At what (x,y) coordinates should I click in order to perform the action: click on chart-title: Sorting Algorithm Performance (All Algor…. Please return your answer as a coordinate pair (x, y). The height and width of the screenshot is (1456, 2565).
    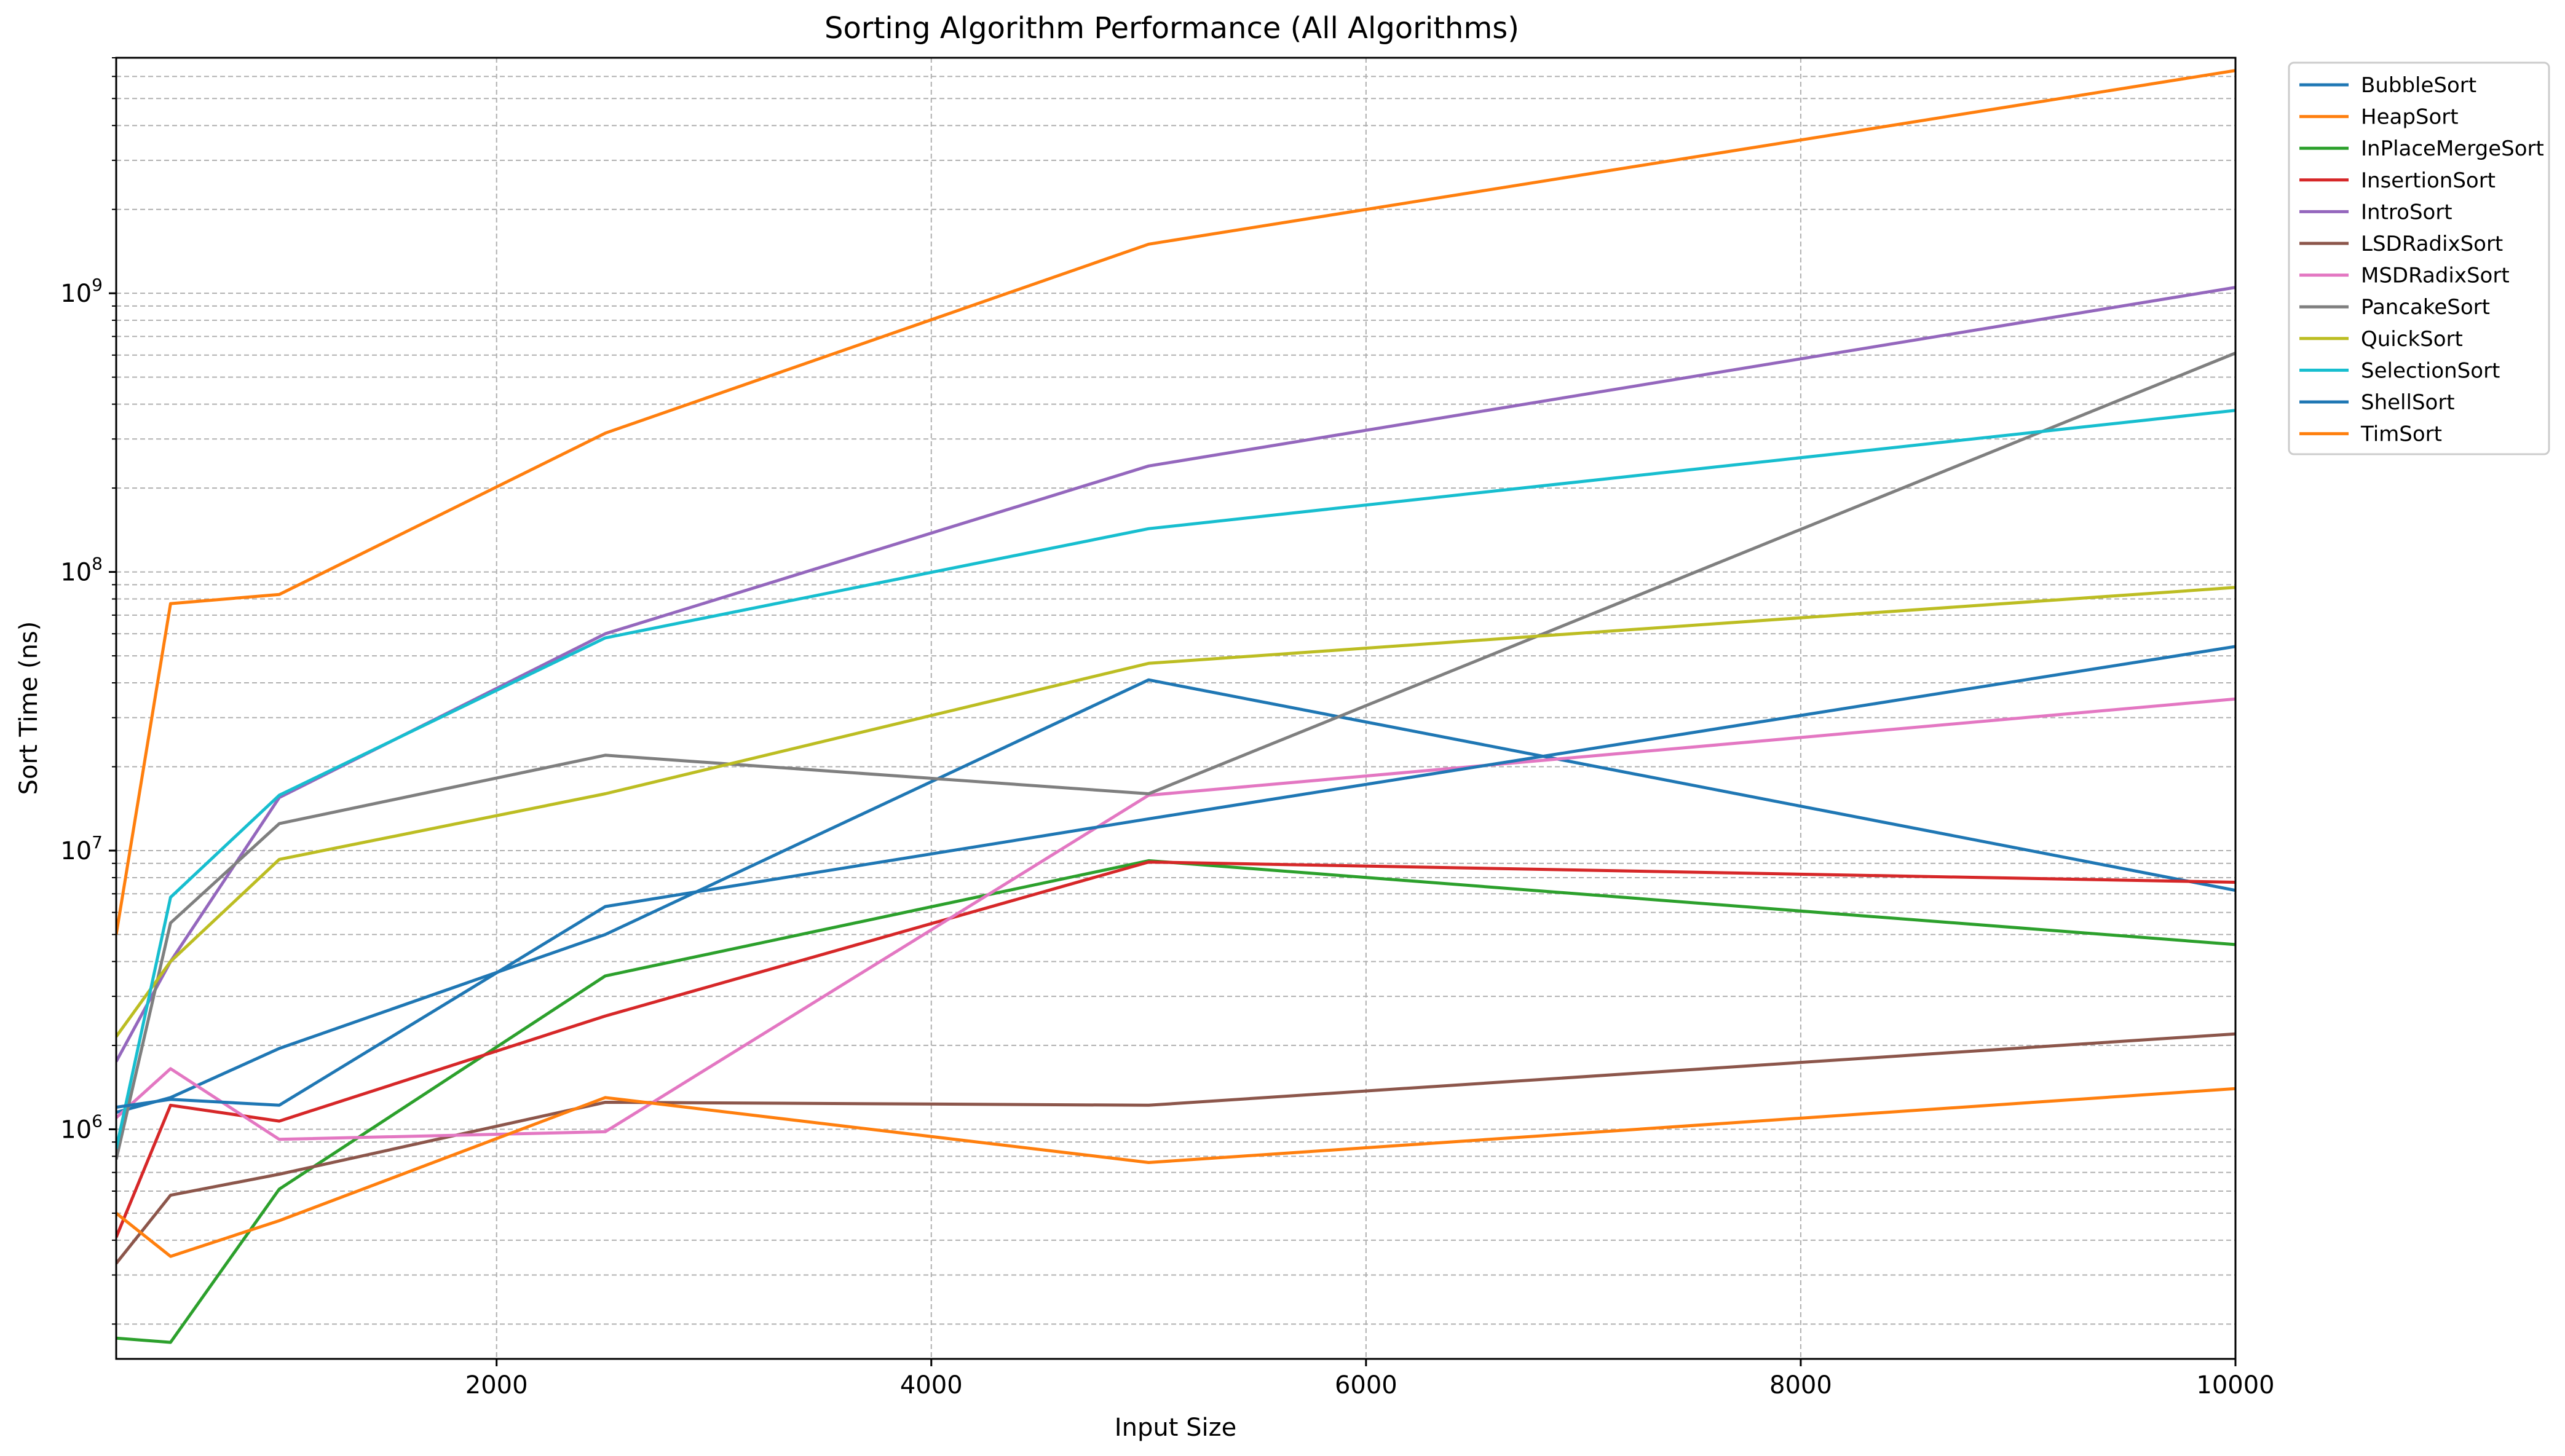
    Looking at the image, I should click on (1171, 28).